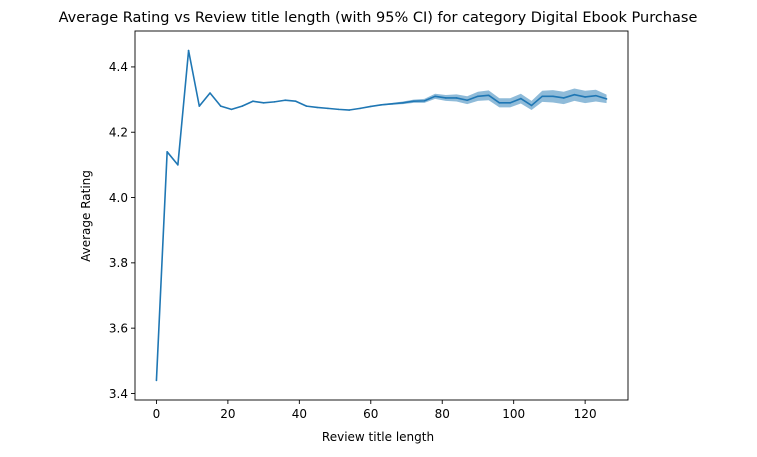 The image size is (757, 457). I want to click on x-tick-label: 20, so click(227, 414).